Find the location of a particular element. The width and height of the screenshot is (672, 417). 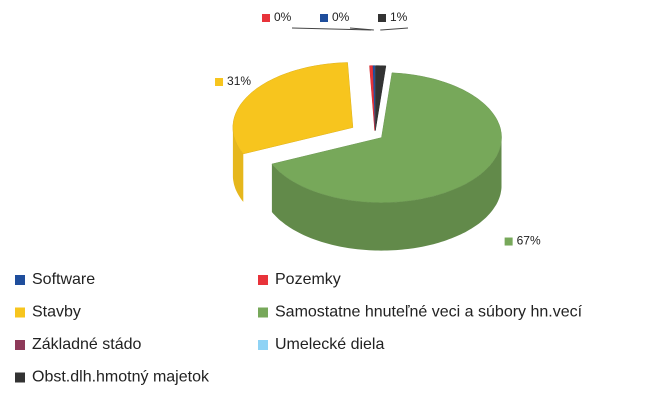

value-label: 31% is located at coordinates (239, 81).